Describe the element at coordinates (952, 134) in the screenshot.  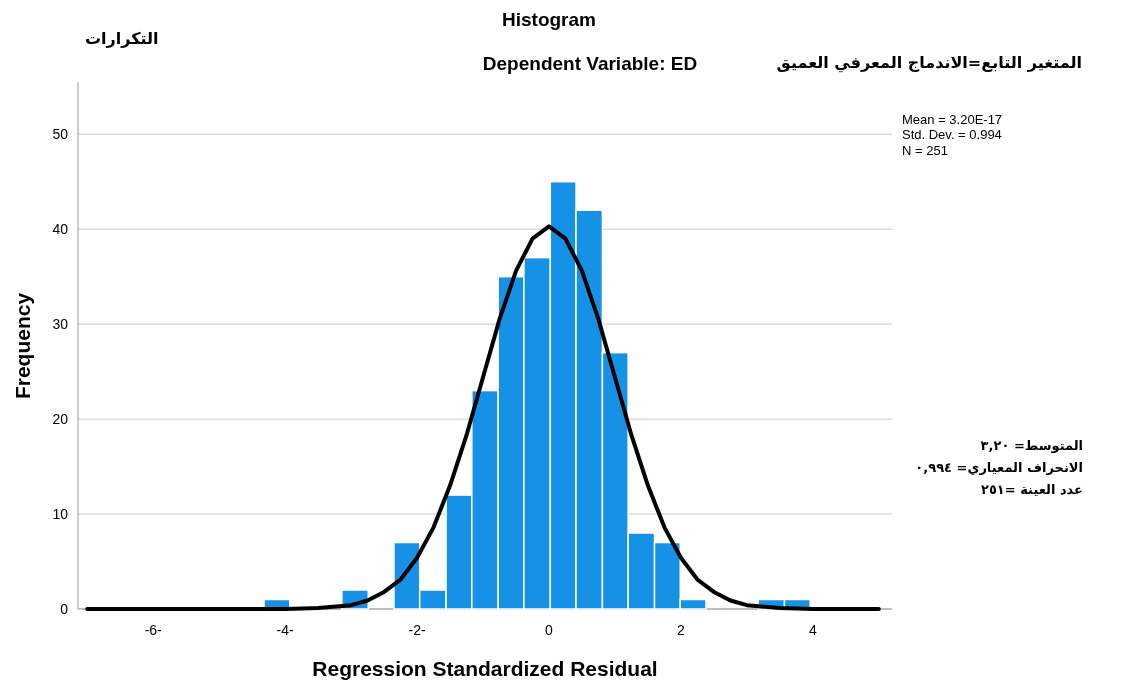
I see `text: Std. Dev. = 0.994` at that location.